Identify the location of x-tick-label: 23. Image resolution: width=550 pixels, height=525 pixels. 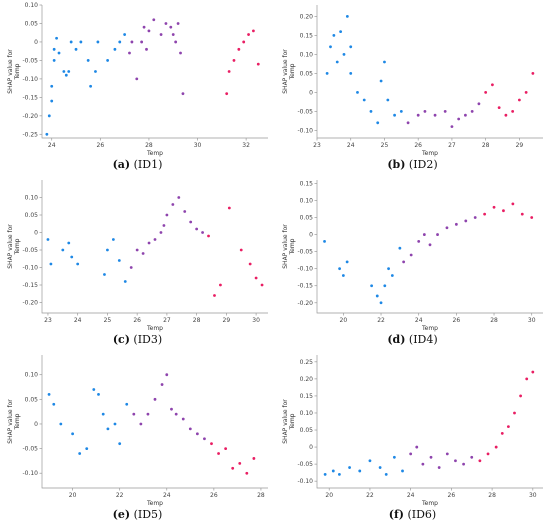
(48, 320).